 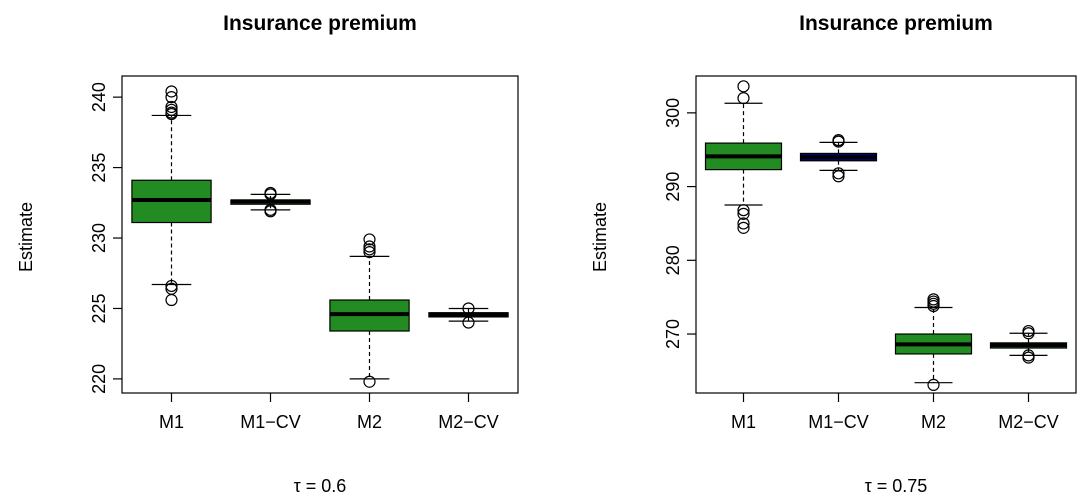 I want to click on panel1-title: Insurance premium, so click(x=320, y=23).